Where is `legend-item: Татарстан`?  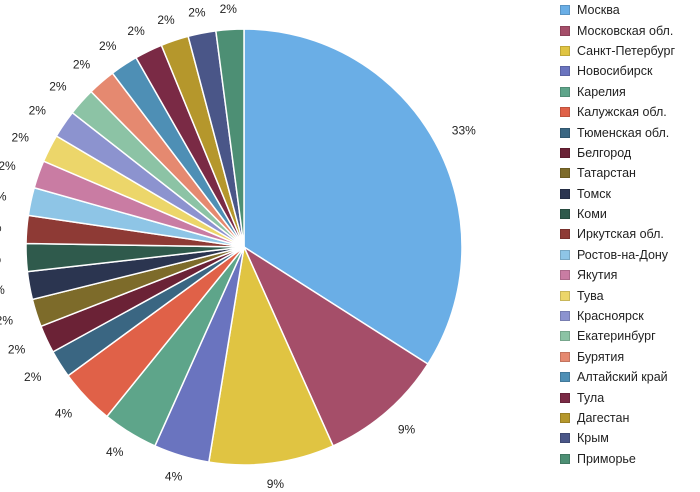 legend-item: Татарстан is located at coordinates (630, 173).